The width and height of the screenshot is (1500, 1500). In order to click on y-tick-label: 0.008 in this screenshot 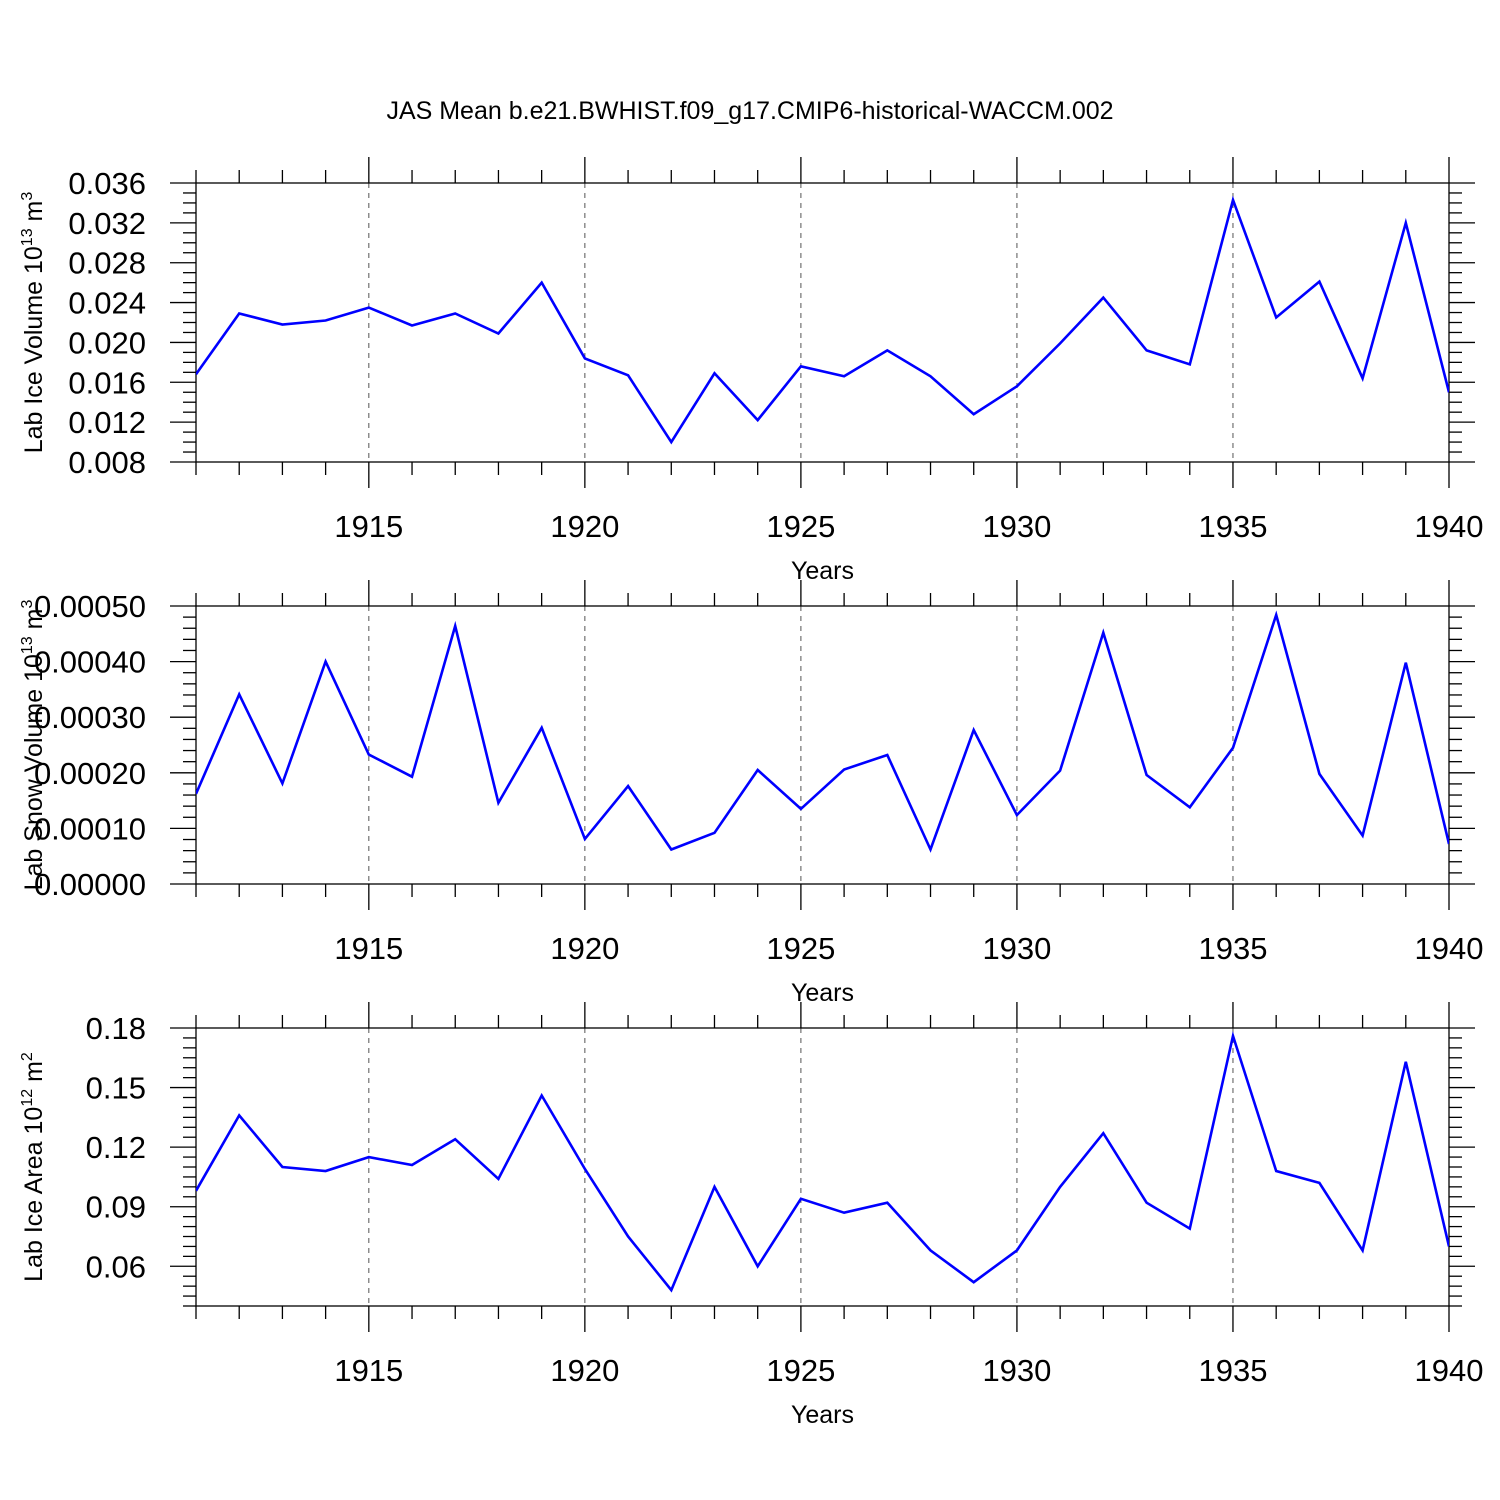, I will do `click(107, 462)`.